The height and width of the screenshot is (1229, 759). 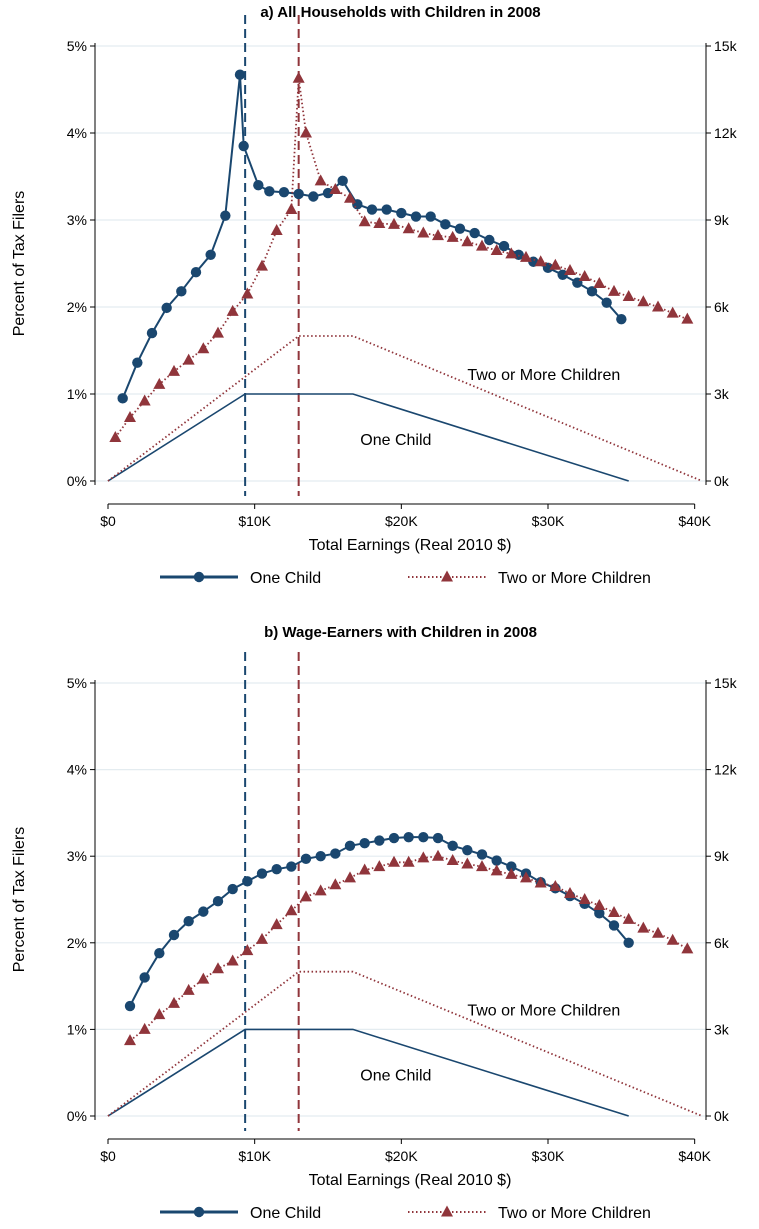 What do you see at coordinates (548, 521) in the screenshot?
I see `x-tick-label: $30K` at bounding box center [548, 521].